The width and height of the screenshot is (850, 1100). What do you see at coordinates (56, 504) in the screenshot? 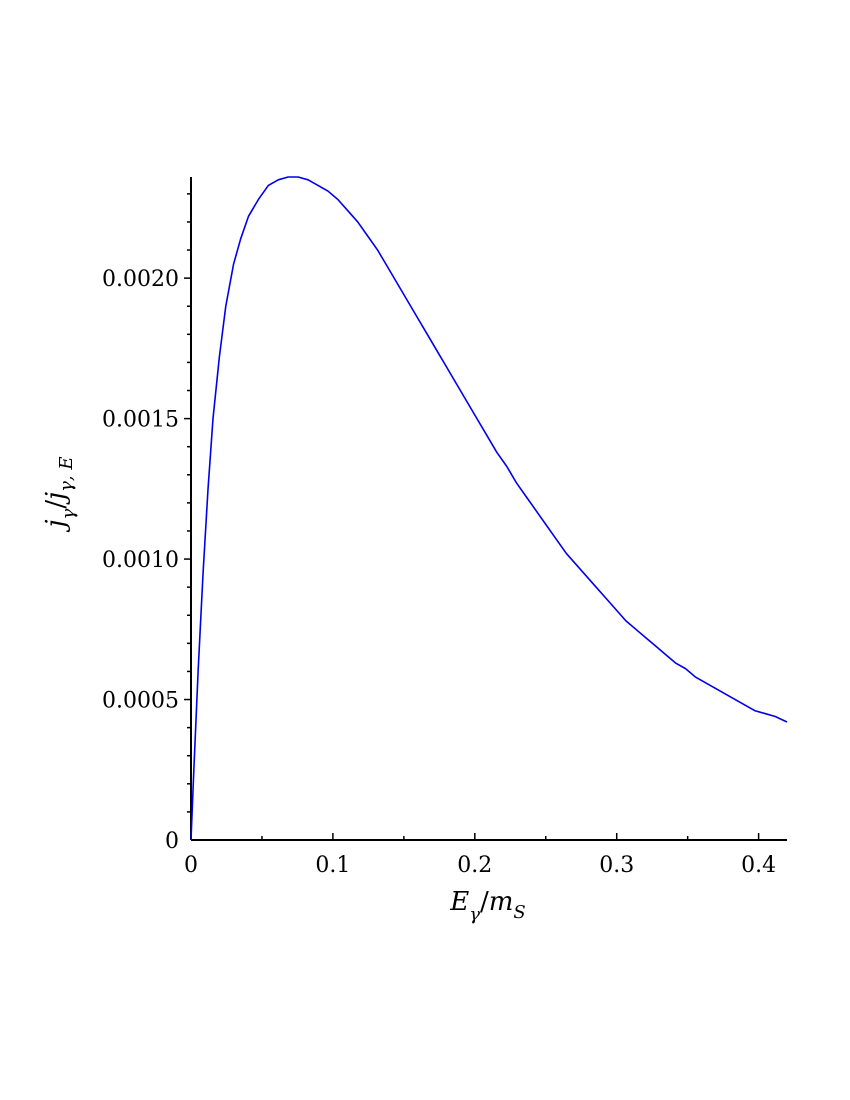
I see `y-axis-label-sep: /` at bounding box center [56, 504].